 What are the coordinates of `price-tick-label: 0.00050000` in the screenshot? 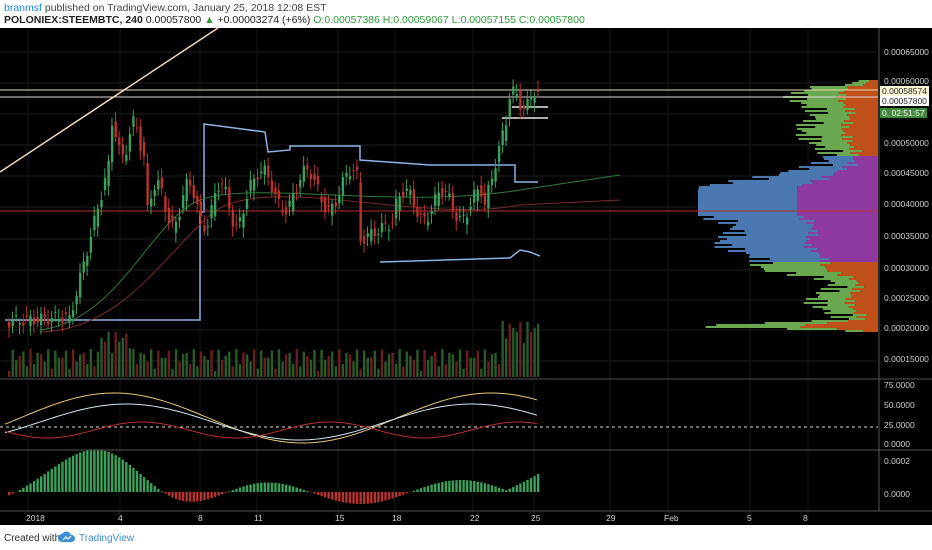 It's located at (906, 143).